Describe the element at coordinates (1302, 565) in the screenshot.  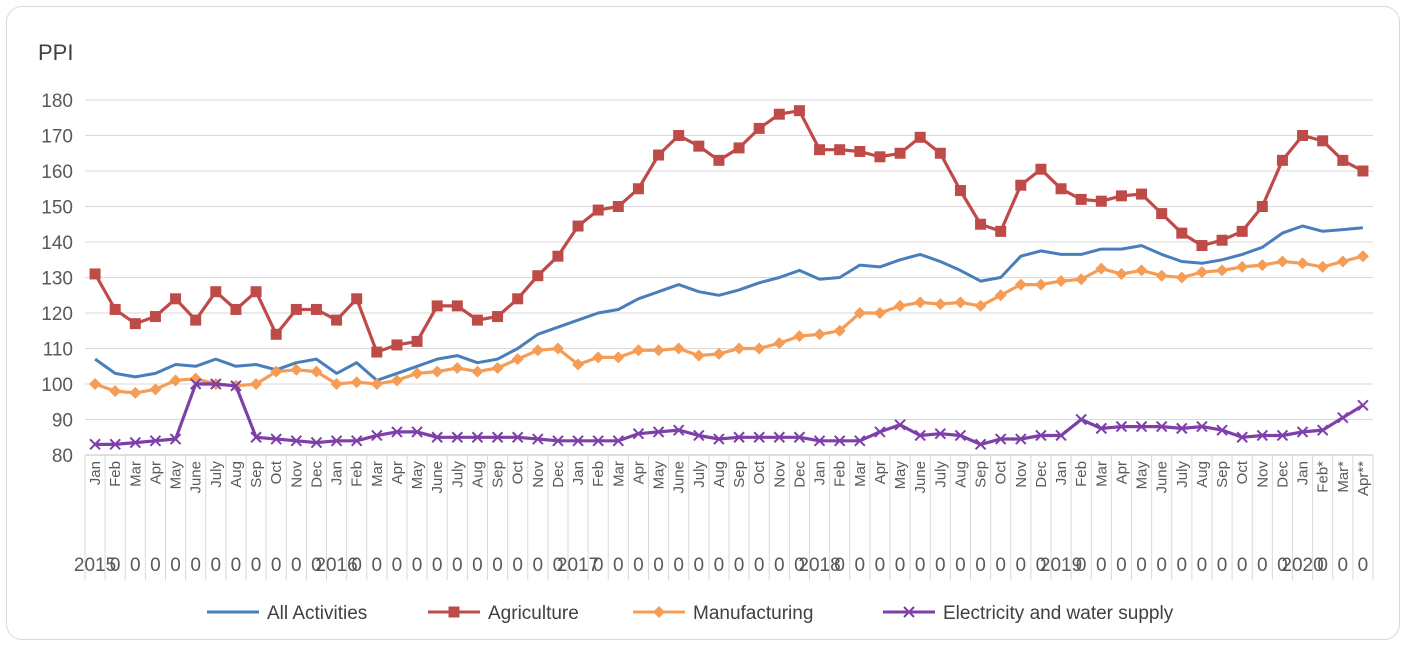
I see `x-tick-label-year: 2020` at that location.